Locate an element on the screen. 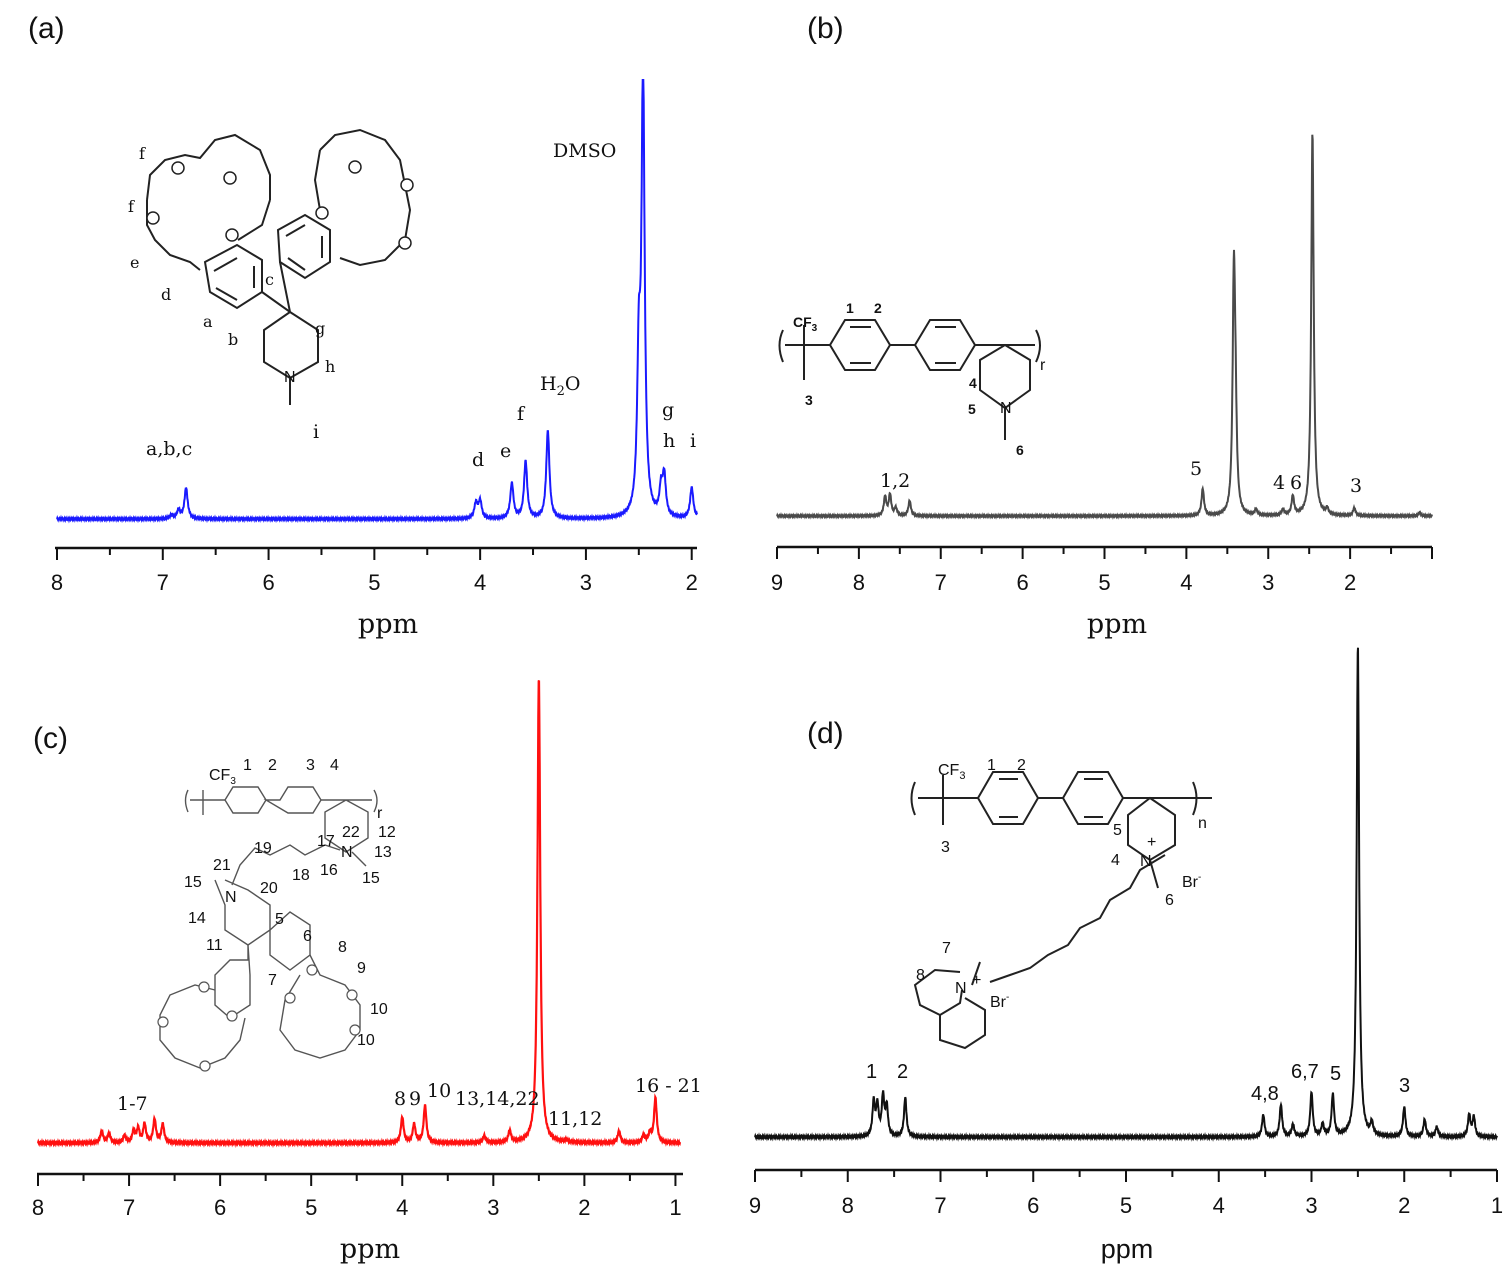 Image resolution: width=1505 pixels, height=1278 pixels. structure-d-cf3: CF3 is located at coordinates (951, 772).